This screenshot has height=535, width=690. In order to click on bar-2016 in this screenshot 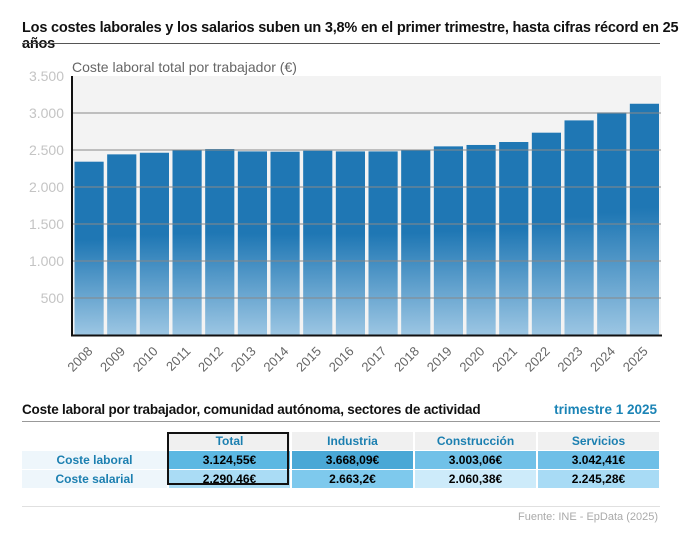, I will do `click(350, 243)`.